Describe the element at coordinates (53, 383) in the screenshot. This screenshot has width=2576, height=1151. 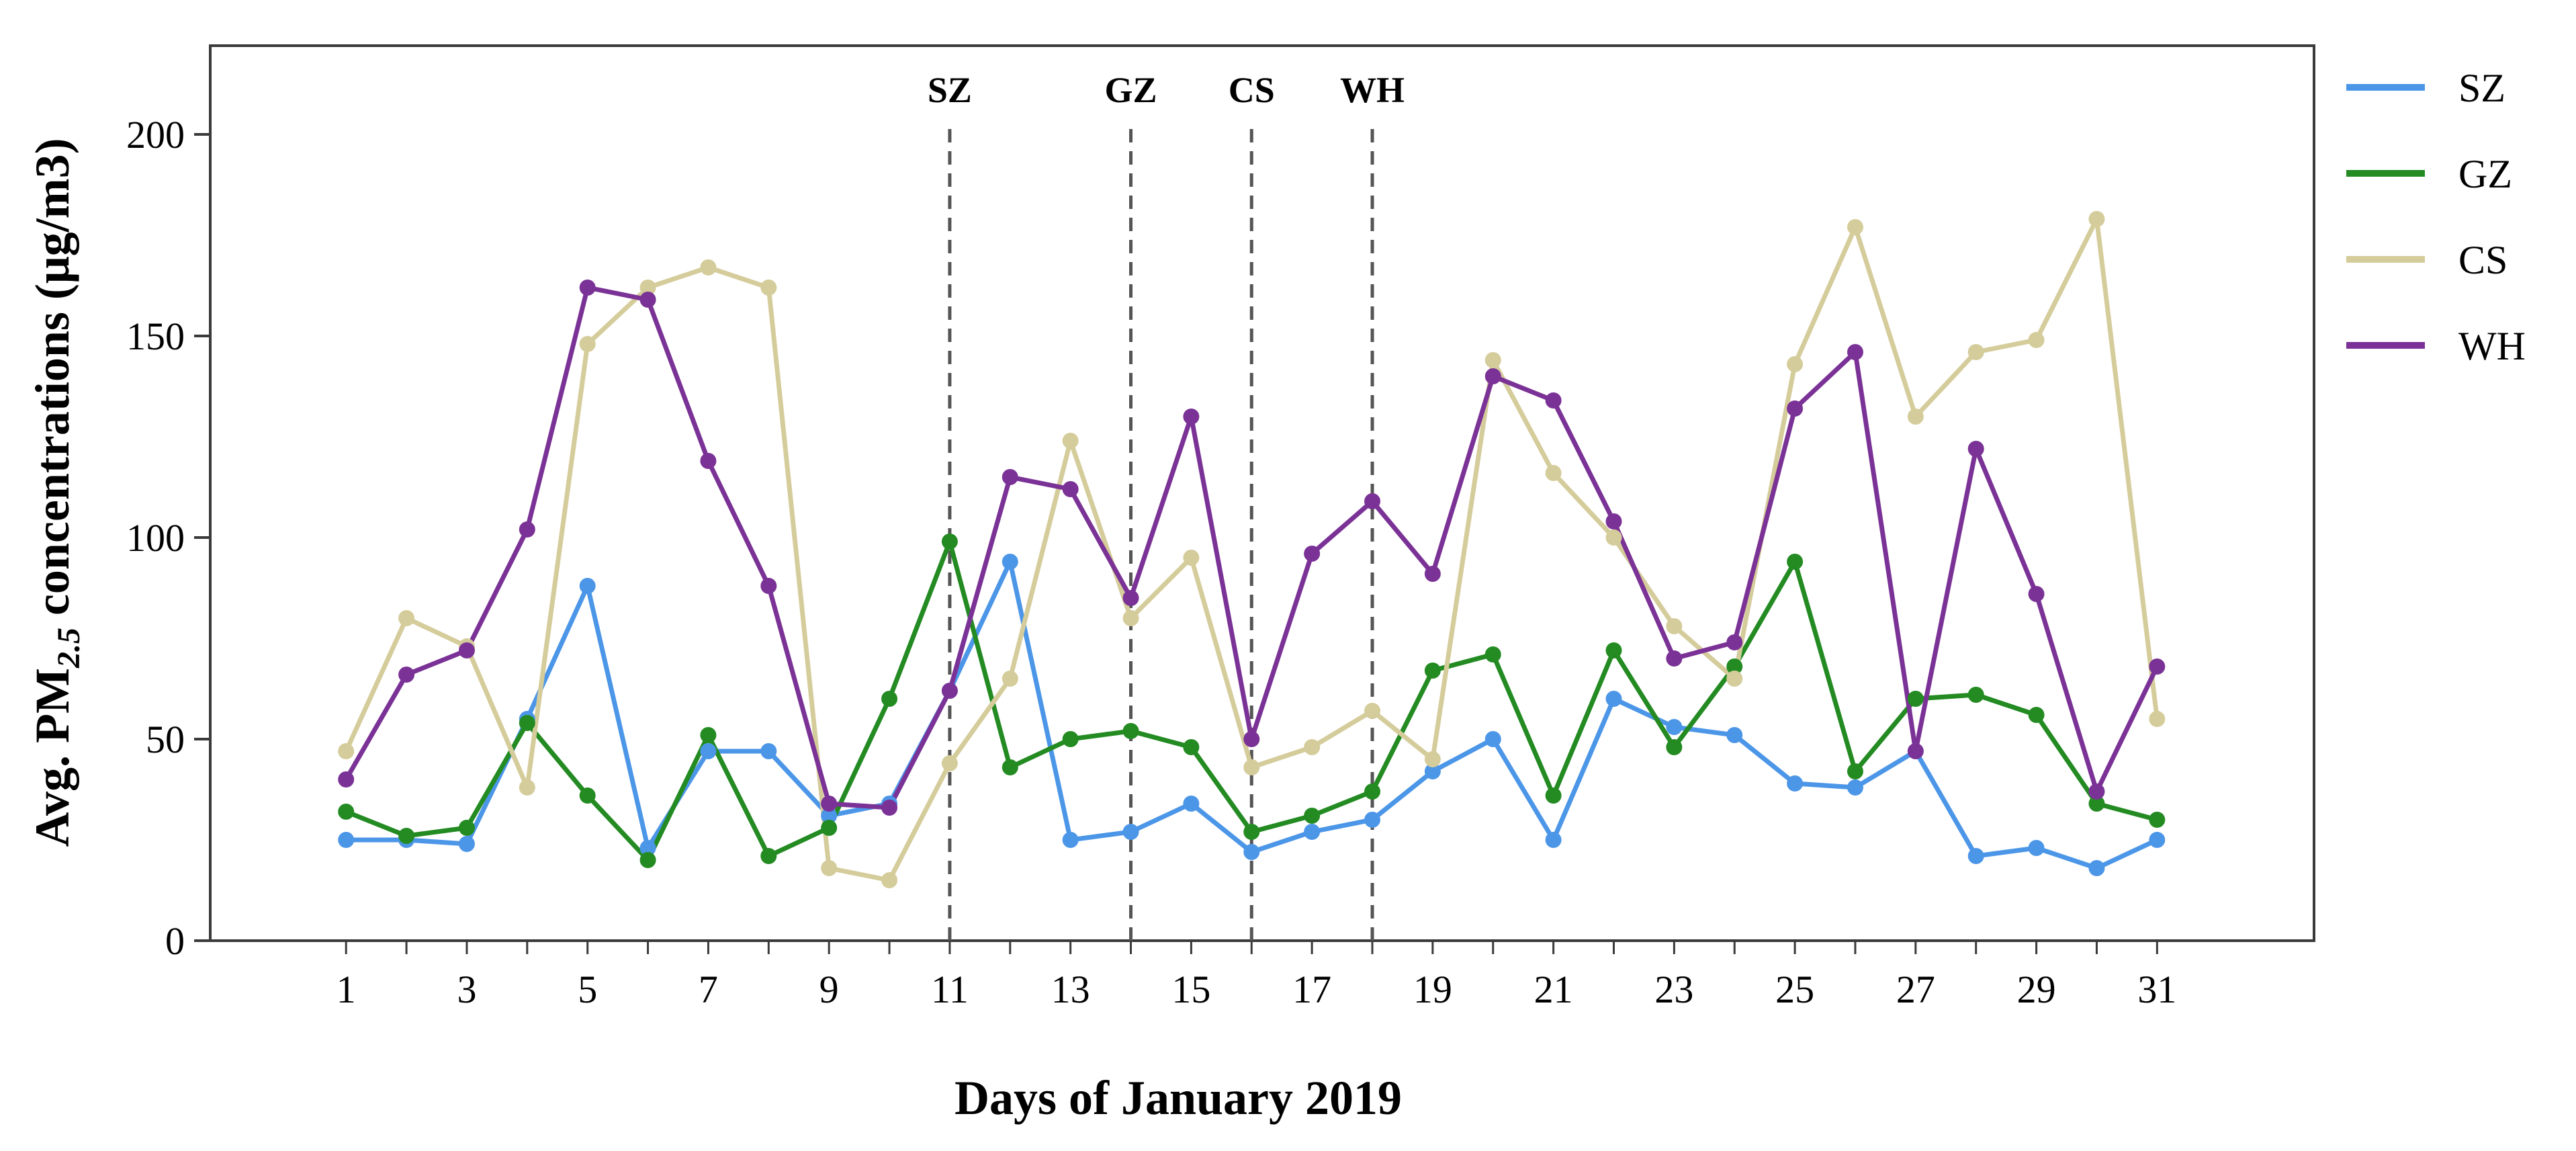
I see `y-axis-title-suffix: concentrations (μg/m3)` at that location.